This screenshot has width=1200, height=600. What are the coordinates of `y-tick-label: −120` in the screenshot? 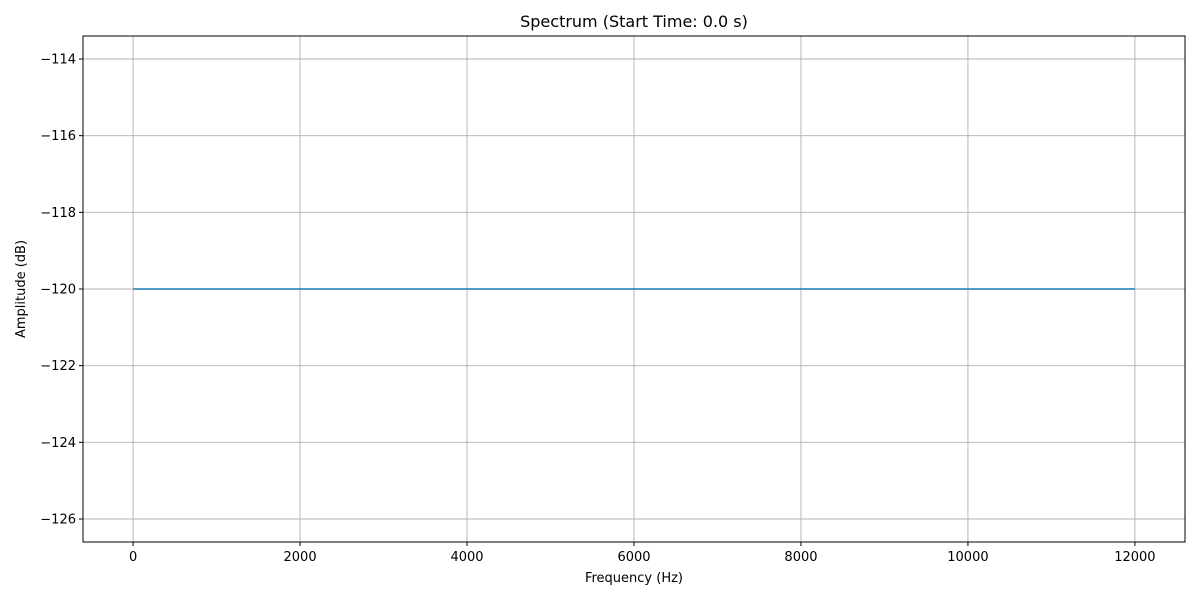 It's located at (58, 290).